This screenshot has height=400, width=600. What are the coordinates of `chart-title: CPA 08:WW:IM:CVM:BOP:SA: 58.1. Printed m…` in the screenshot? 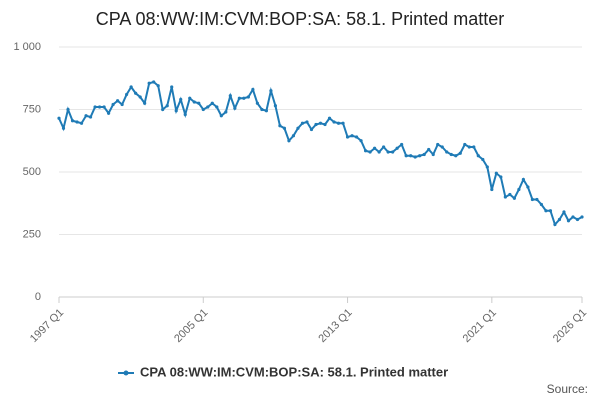 It's located at (300, 19).